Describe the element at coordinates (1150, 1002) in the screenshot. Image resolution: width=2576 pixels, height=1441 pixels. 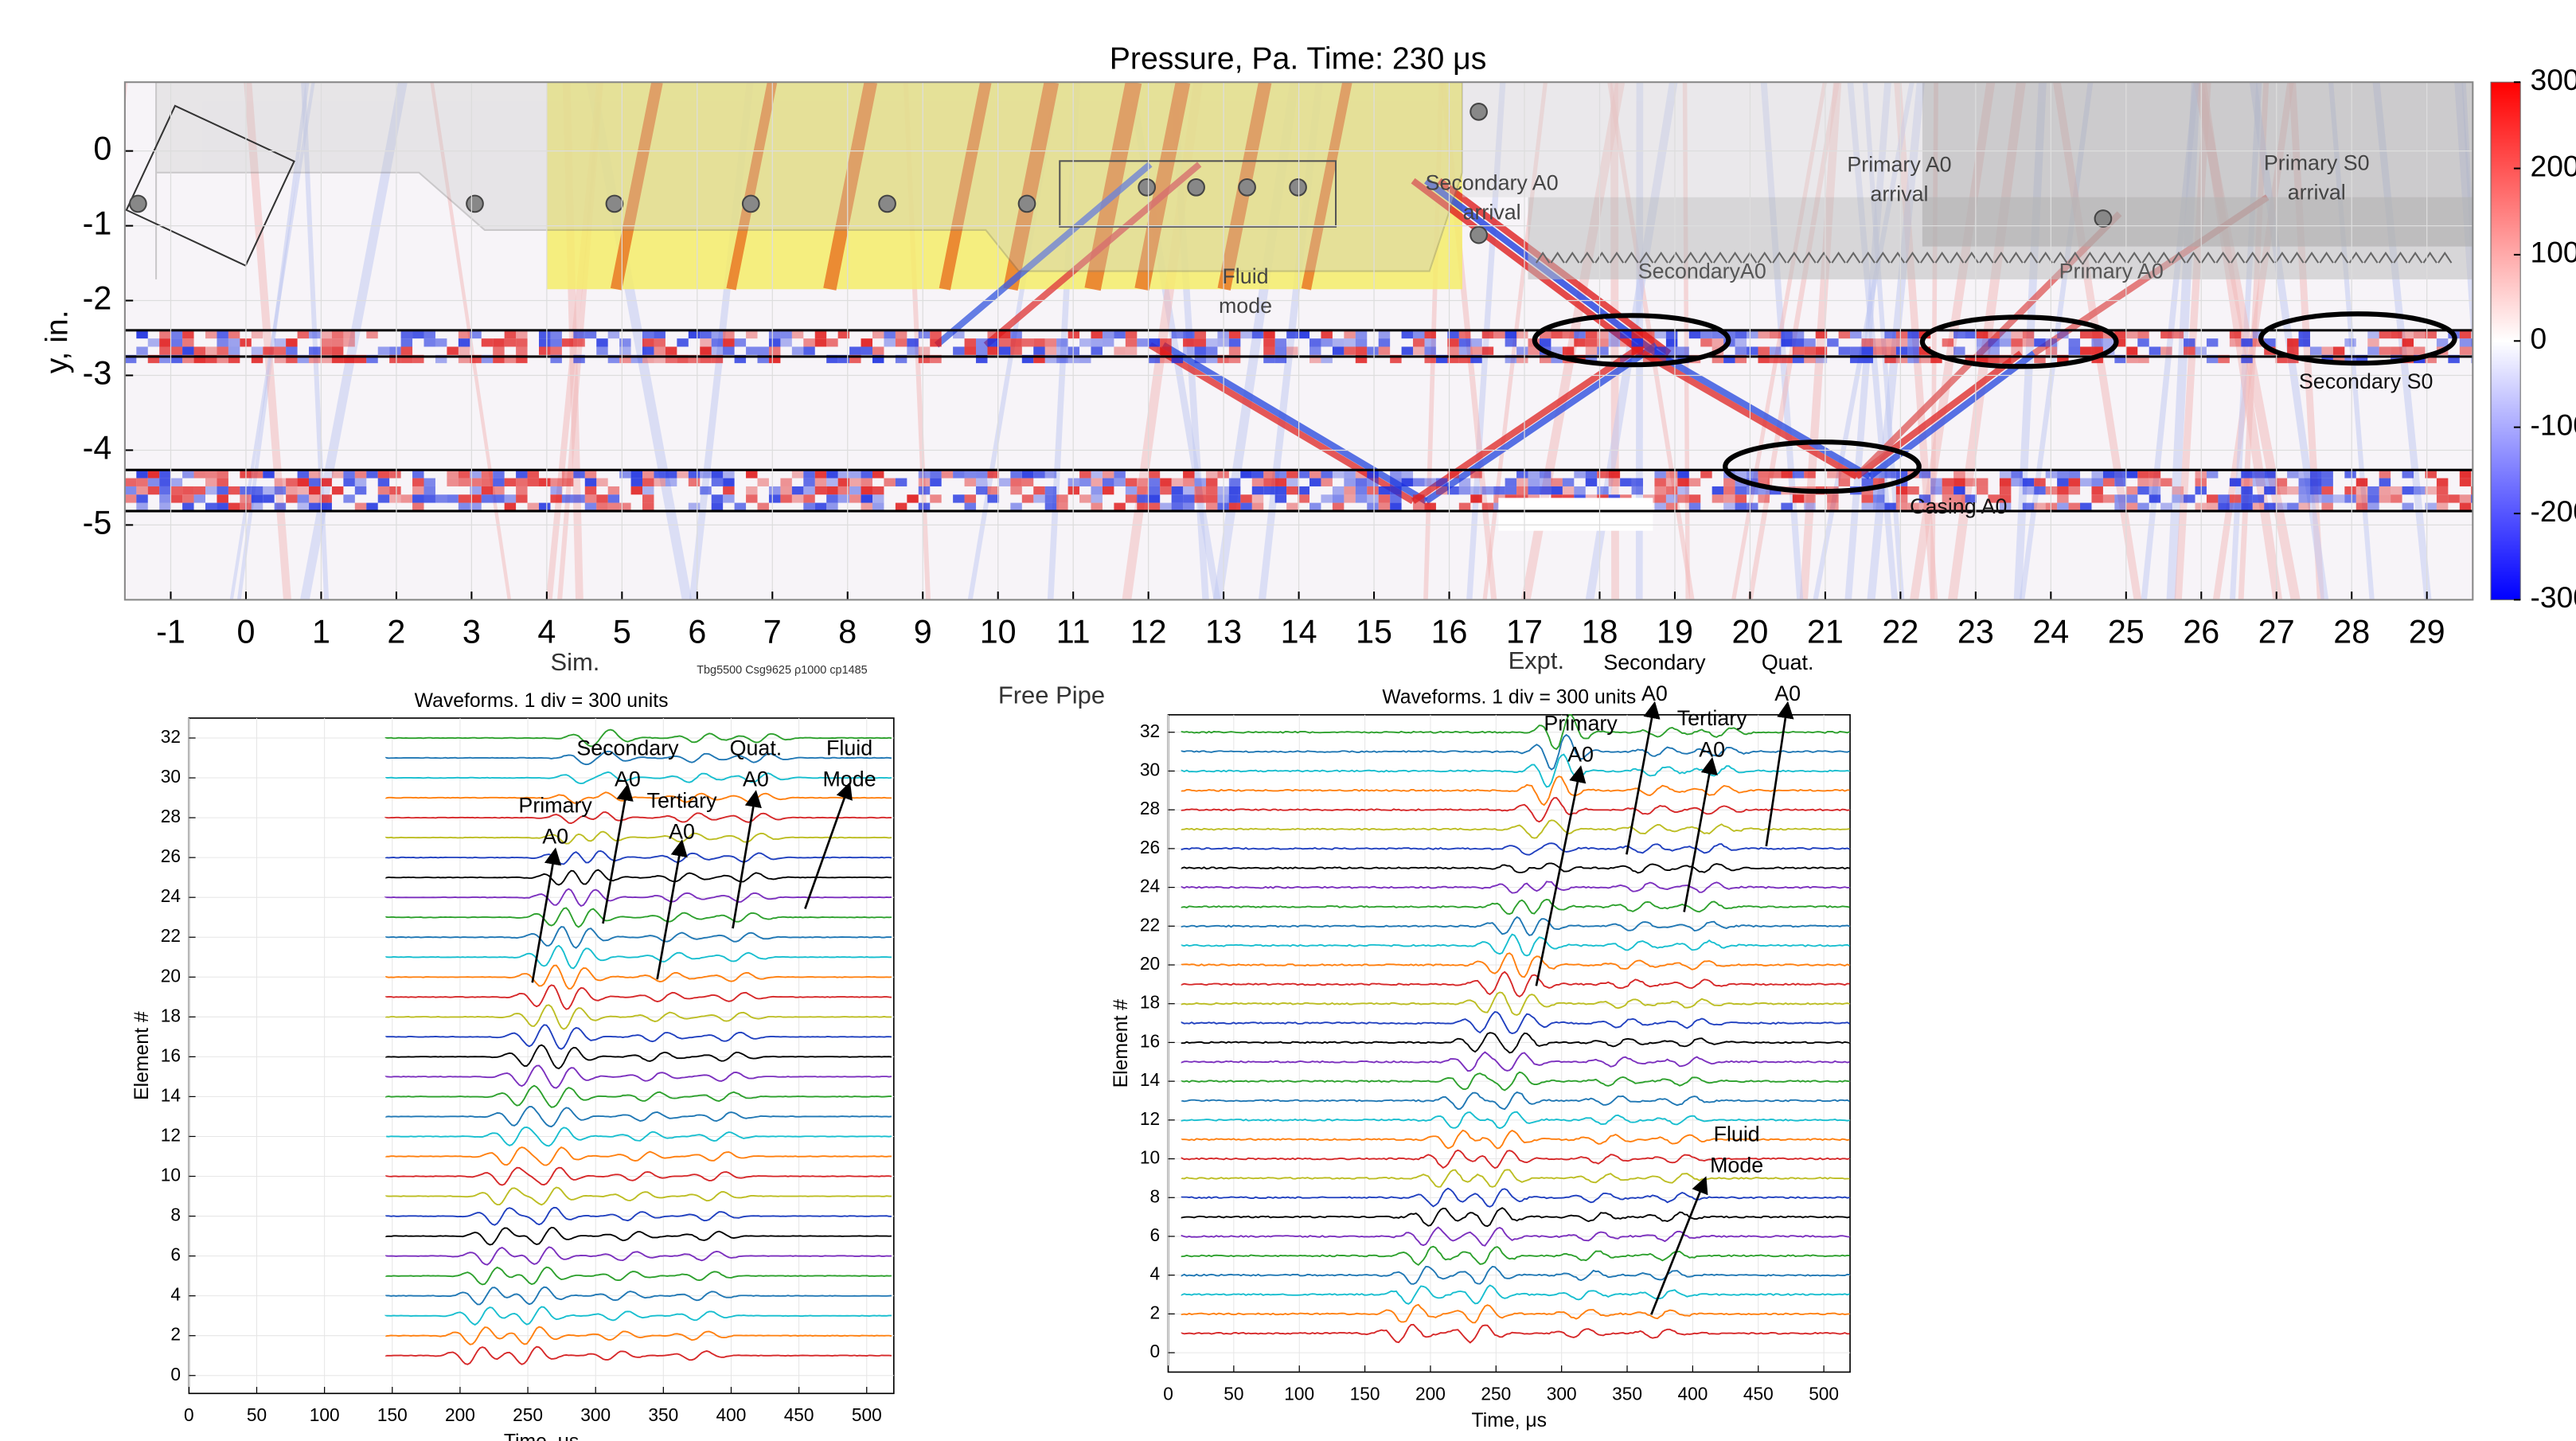
I see `y-tick-label: 18` at that location.